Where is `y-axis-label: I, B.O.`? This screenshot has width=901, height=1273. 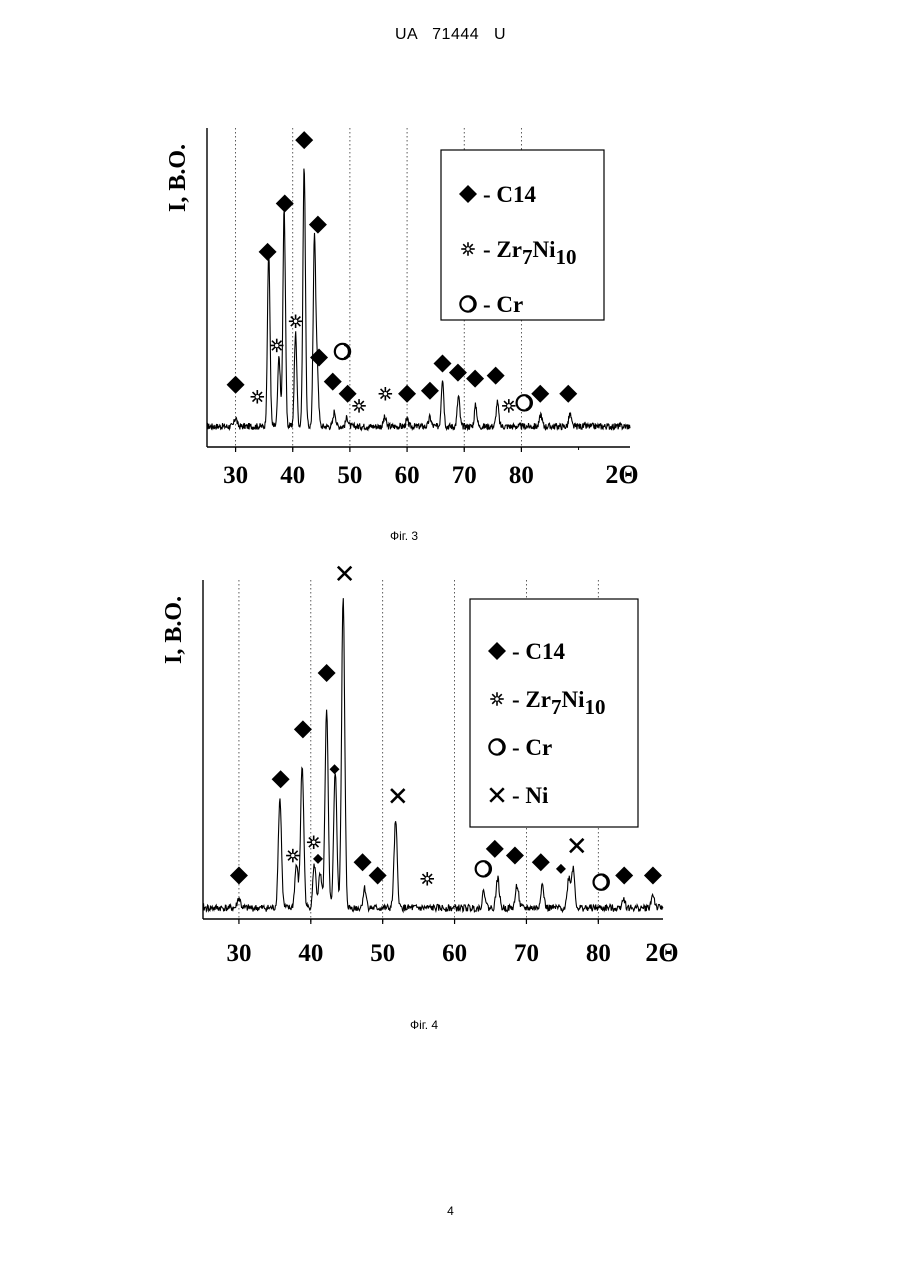
y-axis-label: I, B.O. is located at coordinates (174, 630).